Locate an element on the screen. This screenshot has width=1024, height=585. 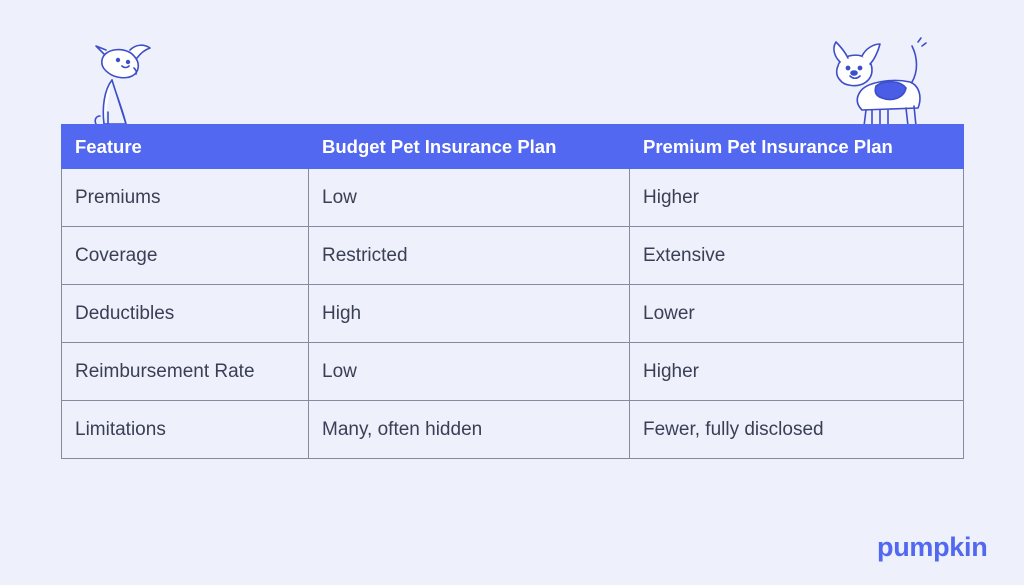
table-row: Coverage Restricted Extensive is located at coordinates (512, 255).